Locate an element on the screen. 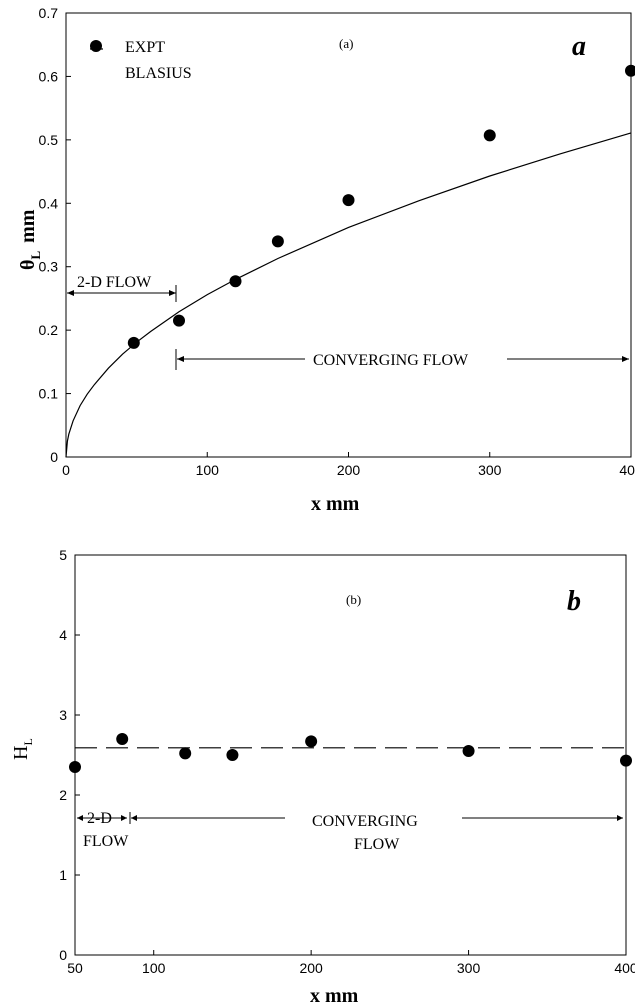 The width and height of the screenshot is (635, 1006). y-axis-symbol-a: θ is located at coordinates (28, 265).